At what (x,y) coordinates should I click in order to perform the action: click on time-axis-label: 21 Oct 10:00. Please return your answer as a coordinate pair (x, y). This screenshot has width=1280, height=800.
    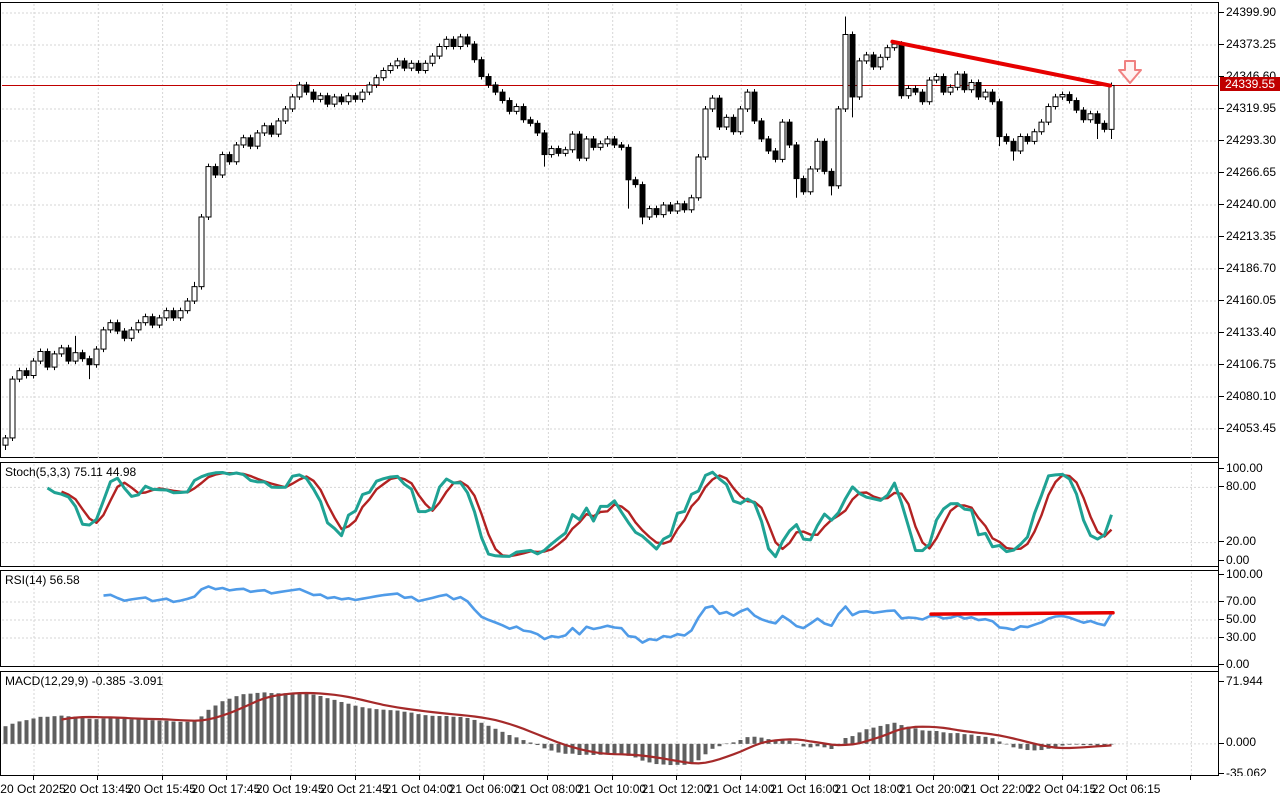
    Looking at the image, I should click on (612, 789).